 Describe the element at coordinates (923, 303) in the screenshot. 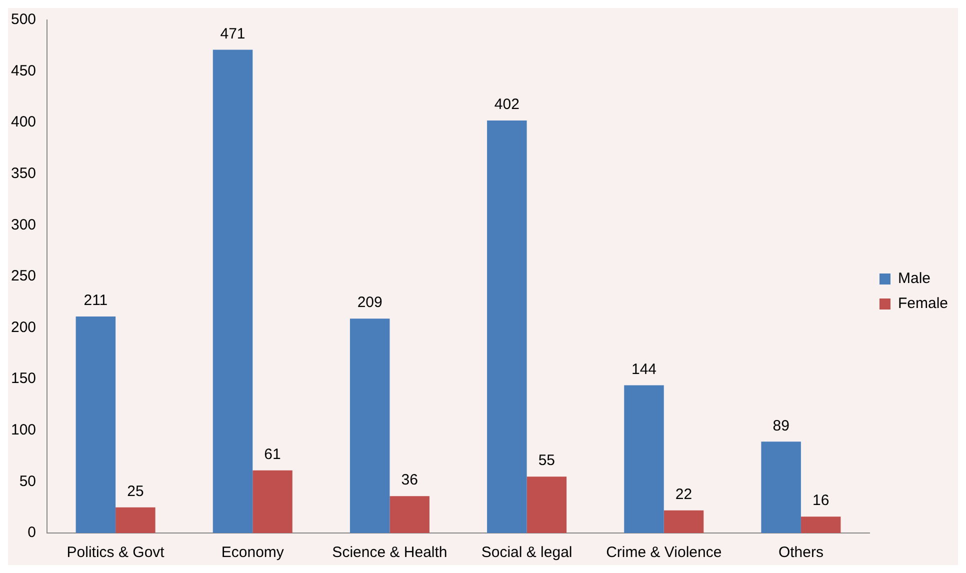

I see `legend-label: Female` at that location.